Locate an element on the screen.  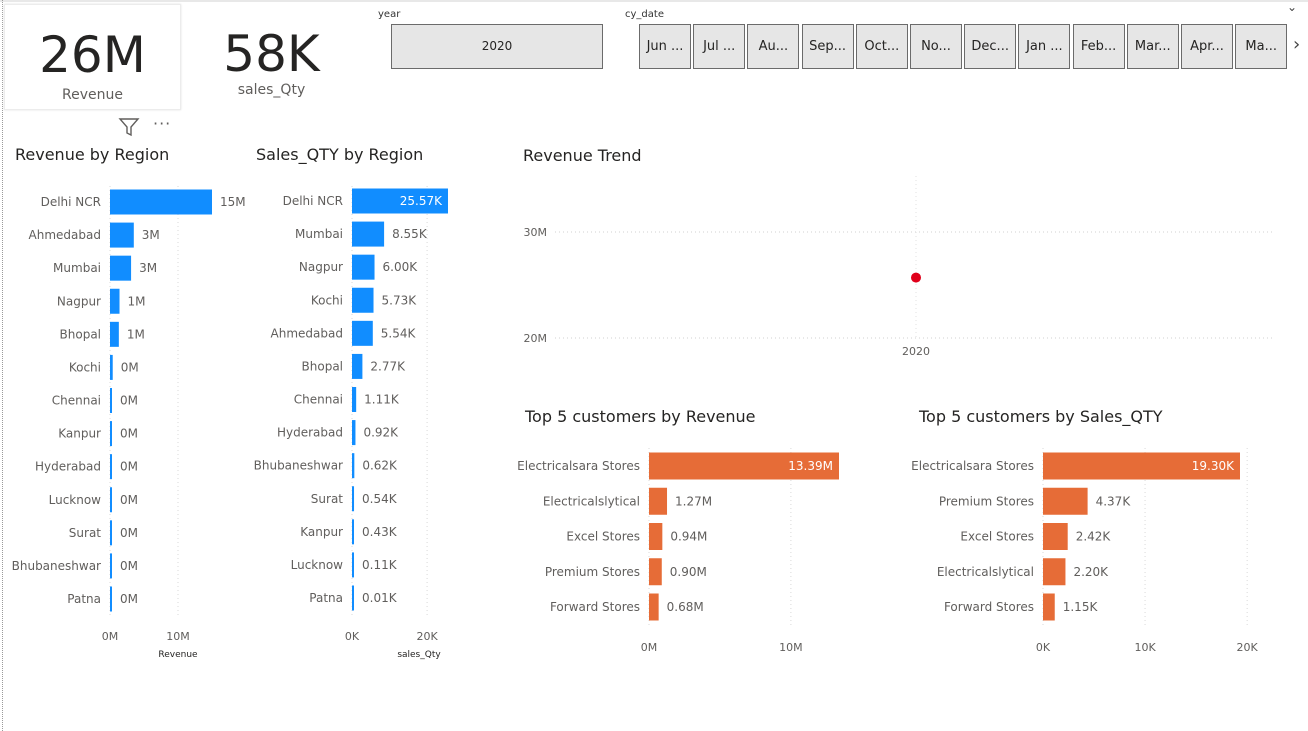
top5_customers_revenue-category-label: Electricalslytical is located at coordinates (591, 501).